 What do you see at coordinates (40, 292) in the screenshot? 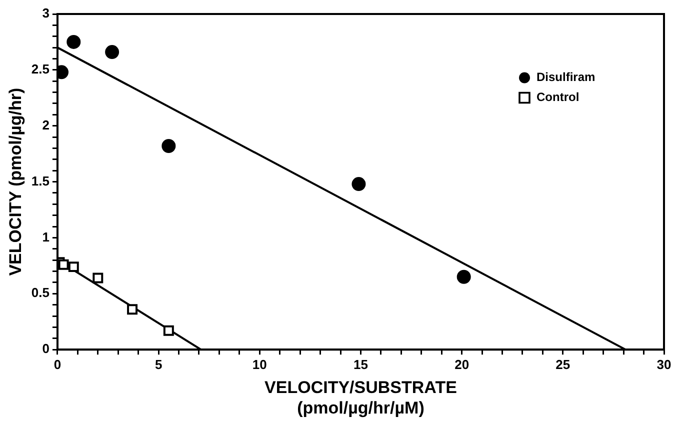
I see `y-tick-label: 0.5` at bounding box center [40, 292].